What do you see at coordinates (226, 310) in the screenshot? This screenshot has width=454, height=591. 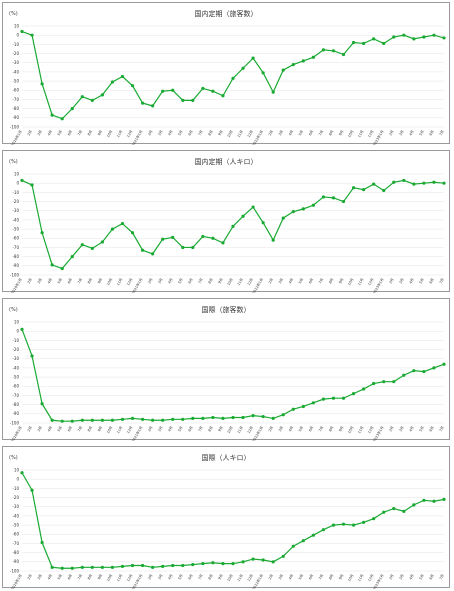 I see `chart-title: 国際（旅客数）` at bounding box center [226, 310].